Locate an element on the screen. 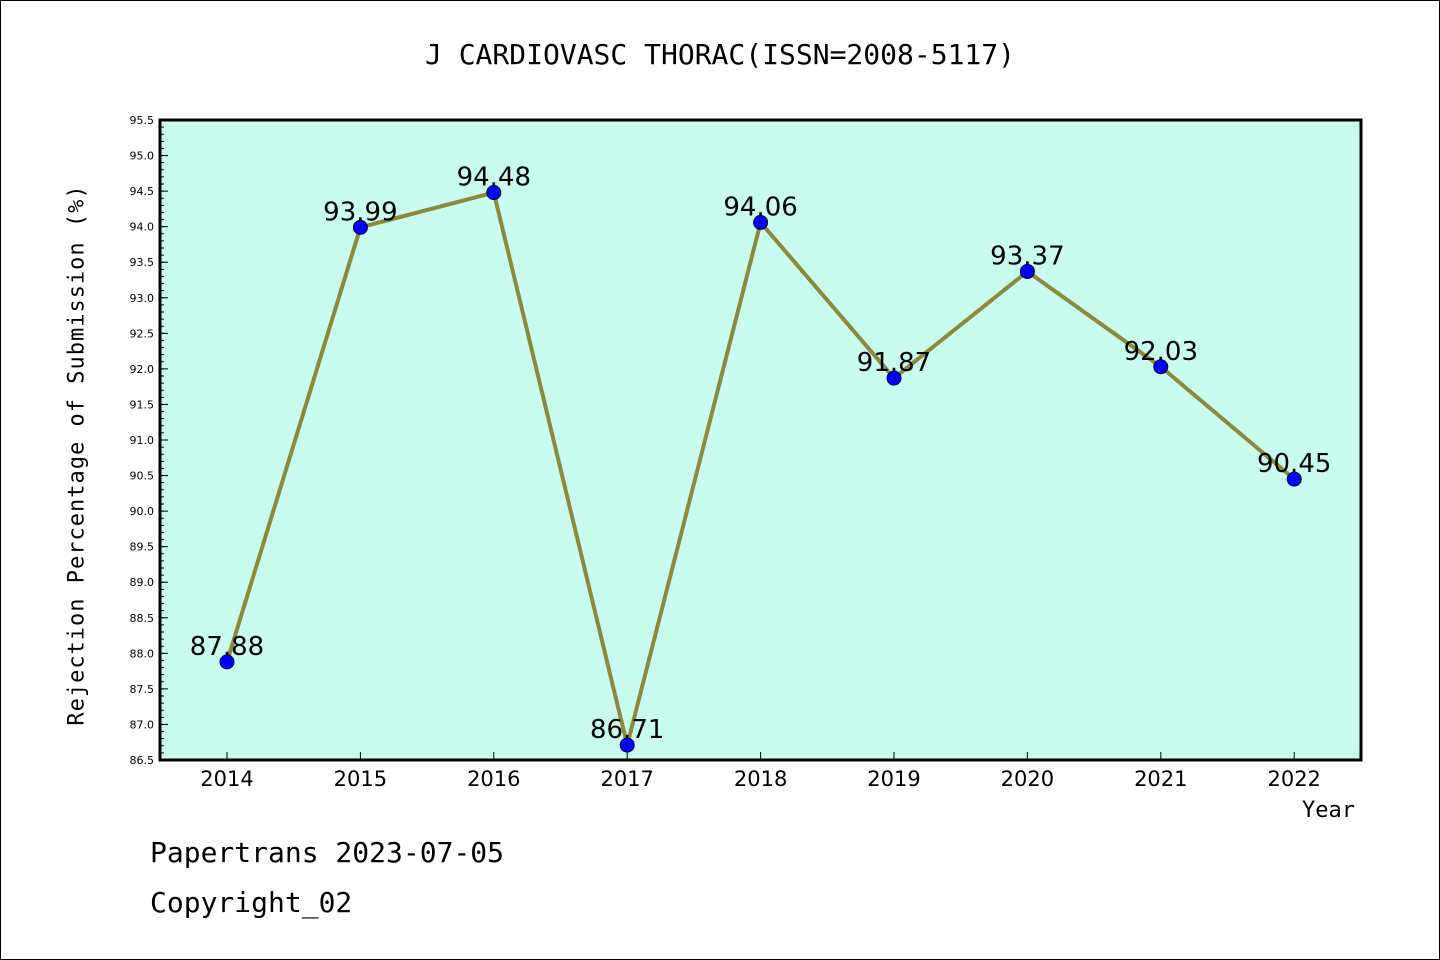 This screenshot has width=1440, height=960. y-tick-label: 95.0 is located at coordinates (142, 156).